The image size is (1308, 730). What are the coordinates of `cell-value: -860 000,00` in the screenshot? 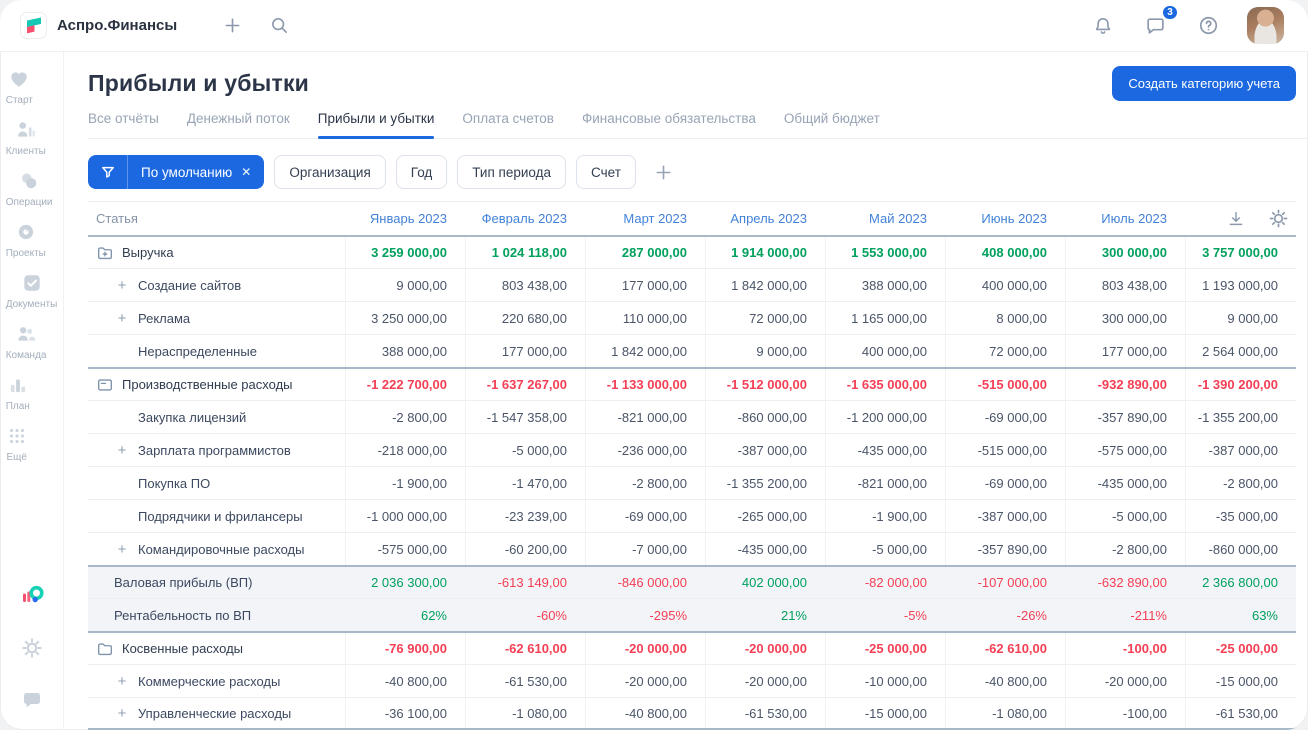 It's located at (1240, 549).